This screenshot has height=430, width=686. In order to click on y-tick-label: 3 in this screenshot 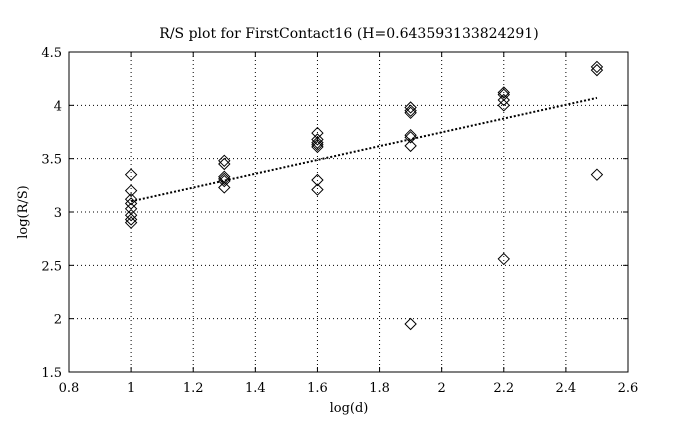, I will do `click(58, 213)`.